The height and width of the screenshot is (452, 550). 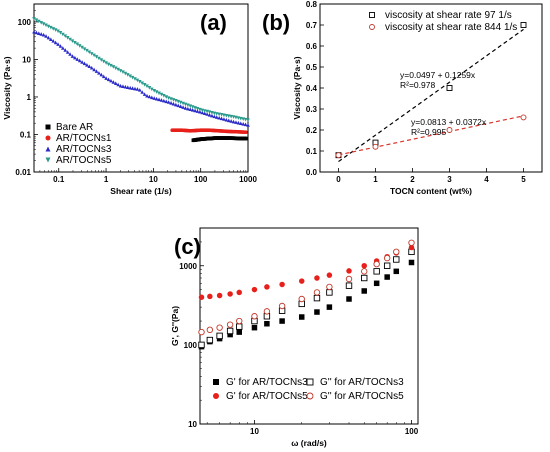 What do you see at coordinates (312, 25) in the screenshot?
I see `panel-b-ytick-label: 0.7` at bounding box center [312, 25].